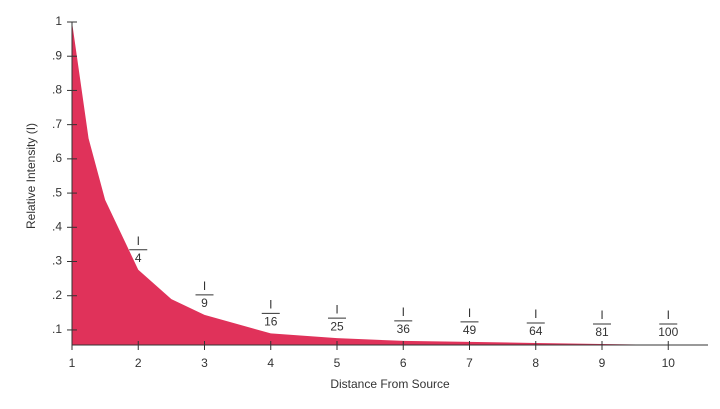 The image size is (720, 409). Describe the element at coordinates (58, 21) in the screenshot. I see `y-tick-label: 1` at that location.